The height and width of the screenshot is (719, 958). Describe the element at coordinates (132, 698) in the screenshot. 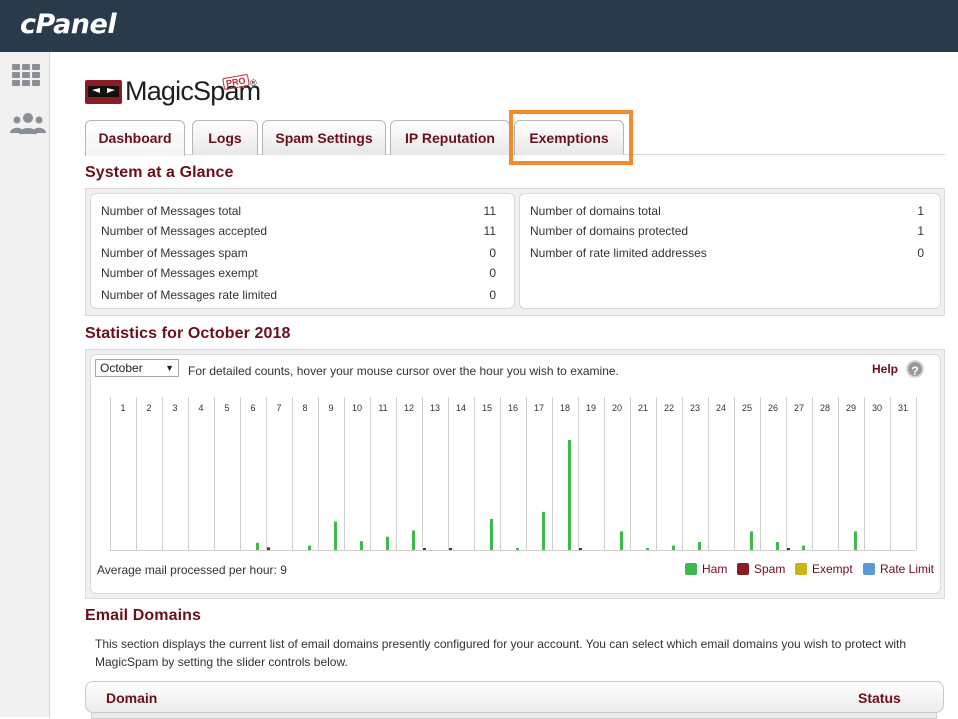

I see `column-domain: Domain` at that location.